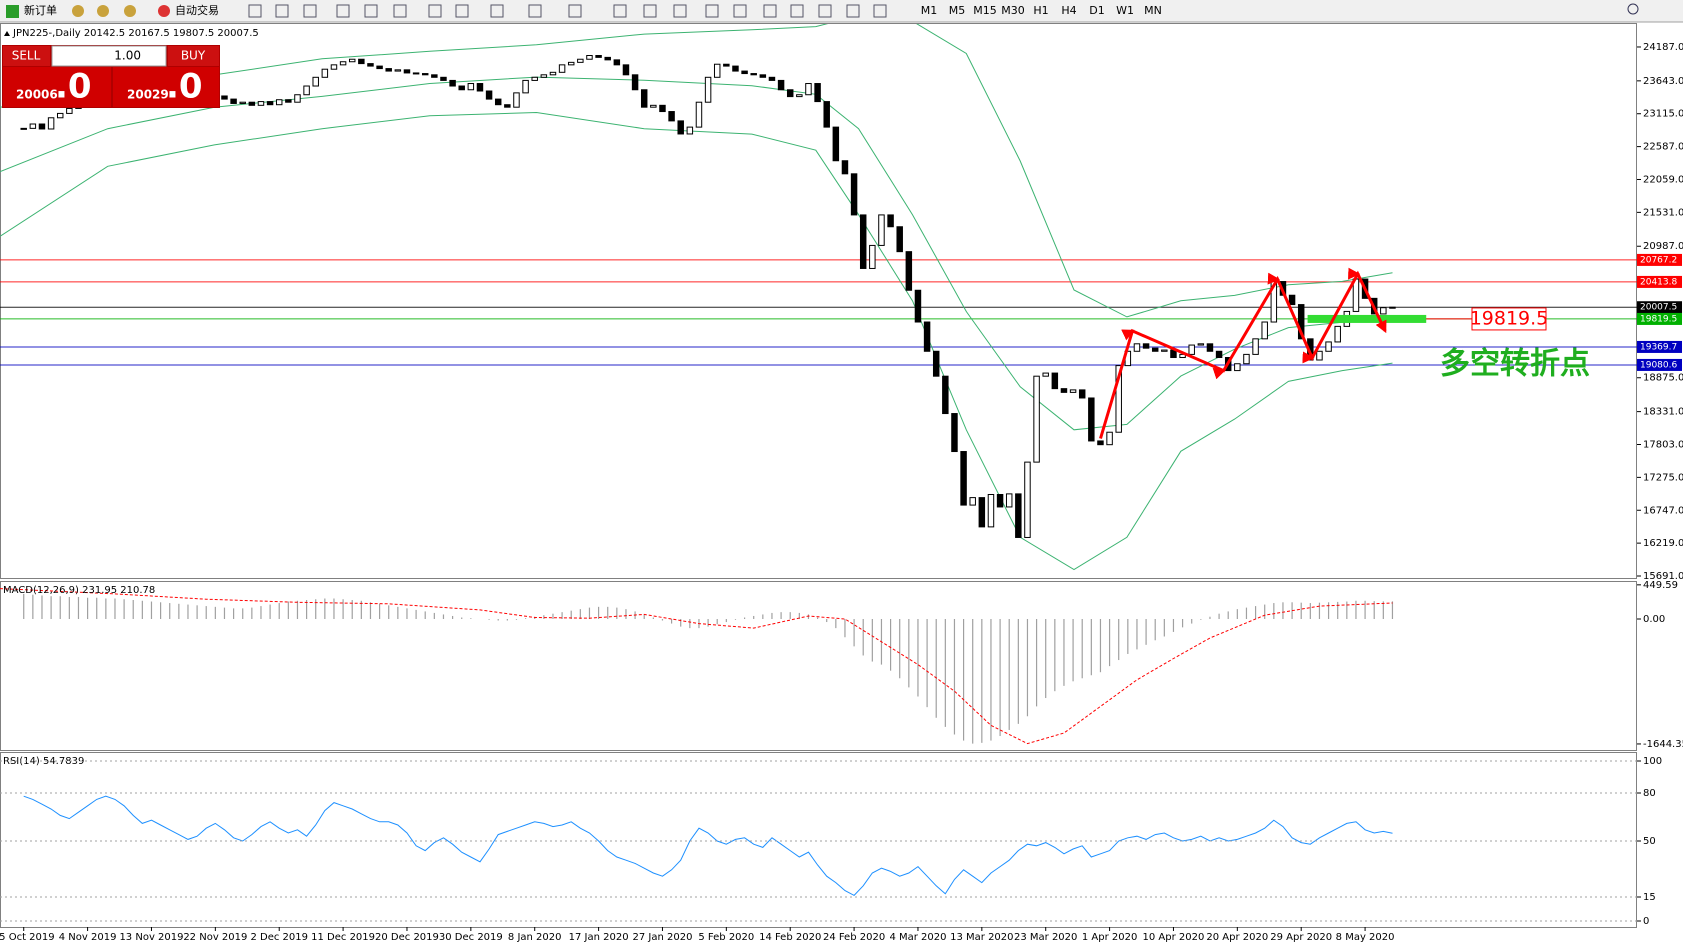  I want to click on sell-price-fraction: .0, so click(73, 87).